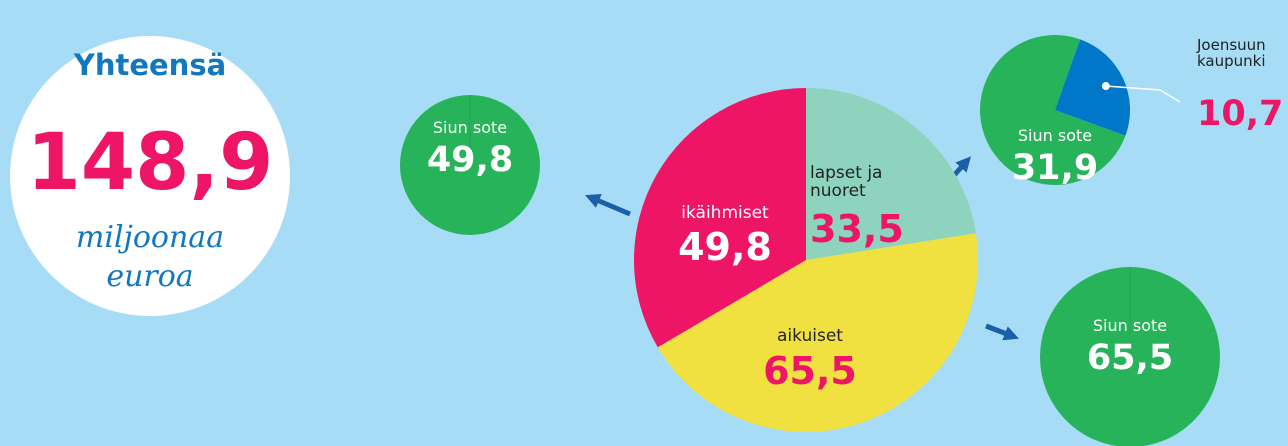 The image size is (1288, 446). Describe the element at coordinates (1143, 94) in the screenshot. I see `leader-line` at that location.